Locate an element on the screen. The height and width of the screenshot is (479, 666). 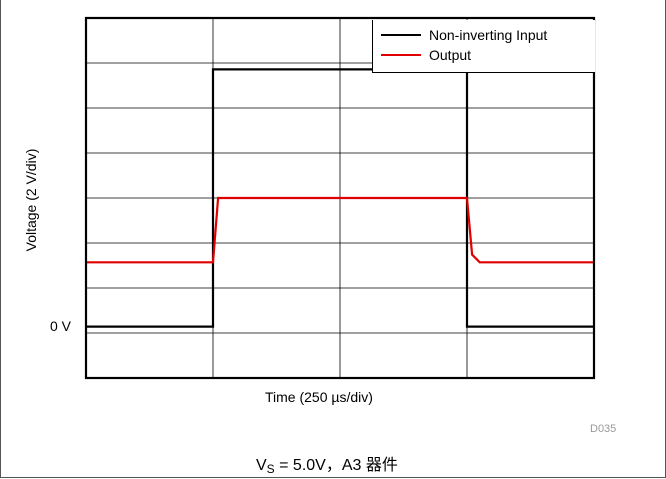
legend-swatch-output is located at coordinates (401, 55).